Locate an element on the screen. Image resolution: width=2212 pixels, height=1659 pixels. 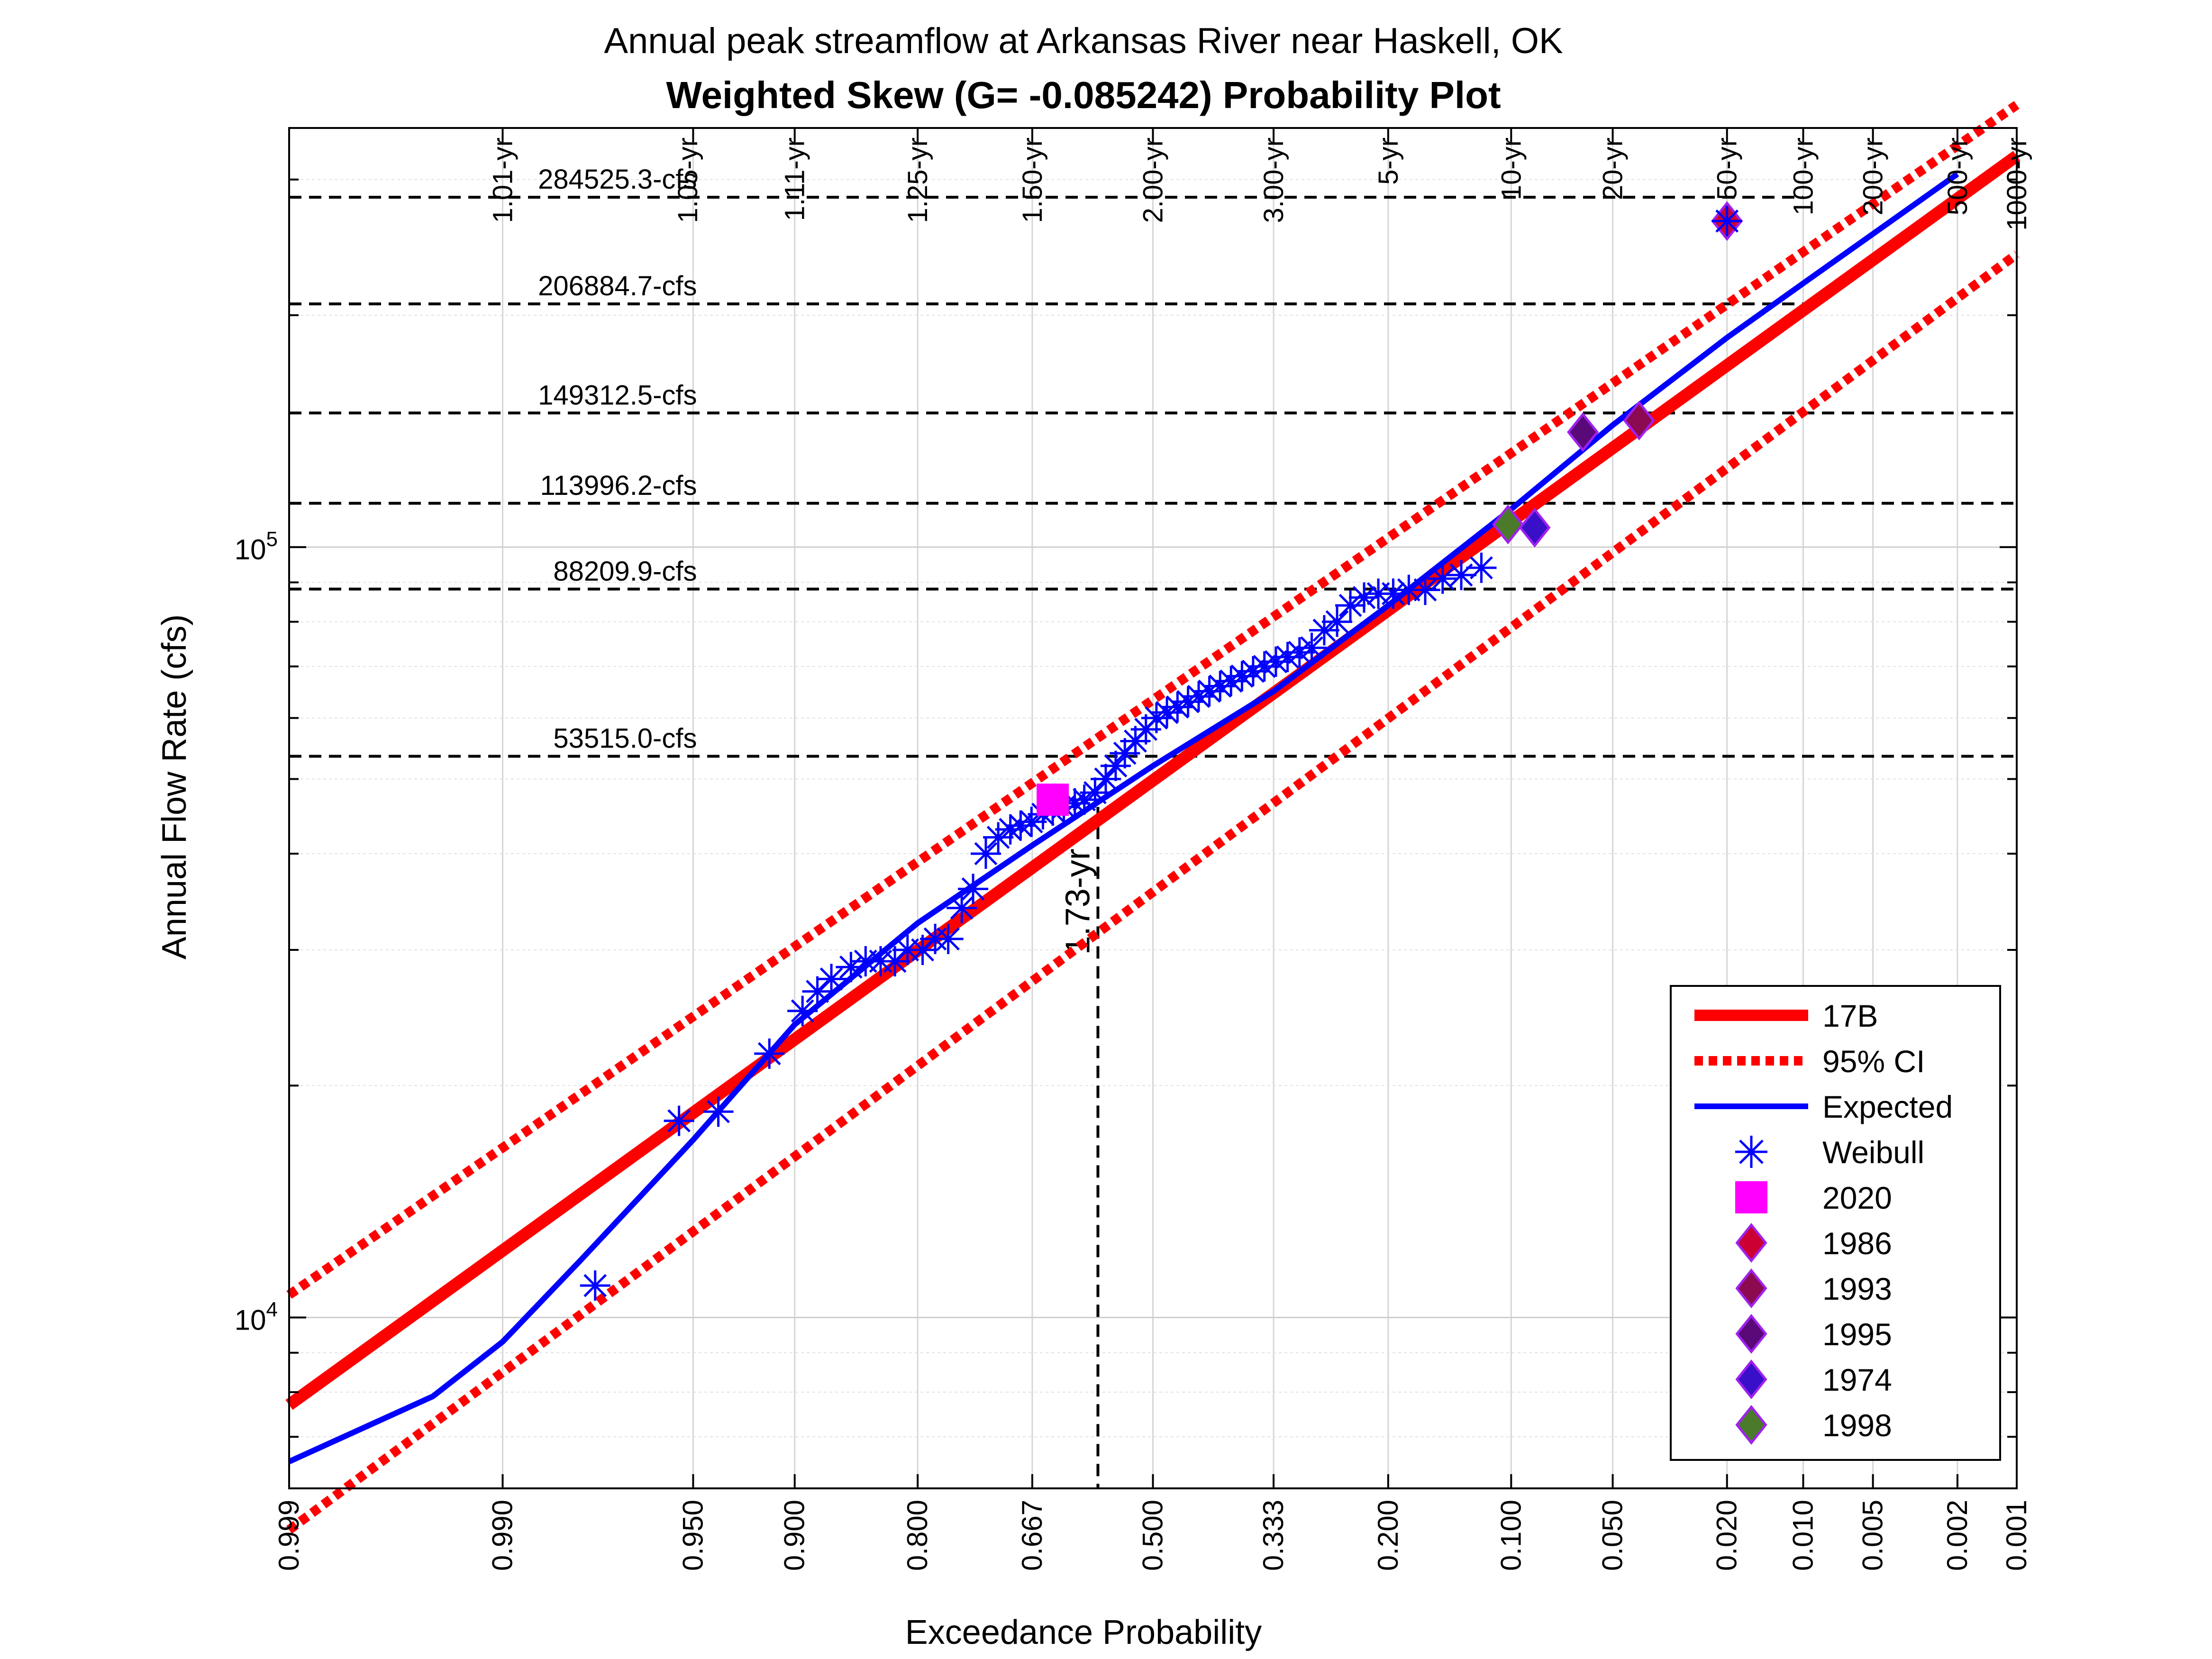
return-period-label: 10-yr is located at coordinates (1511, 168).